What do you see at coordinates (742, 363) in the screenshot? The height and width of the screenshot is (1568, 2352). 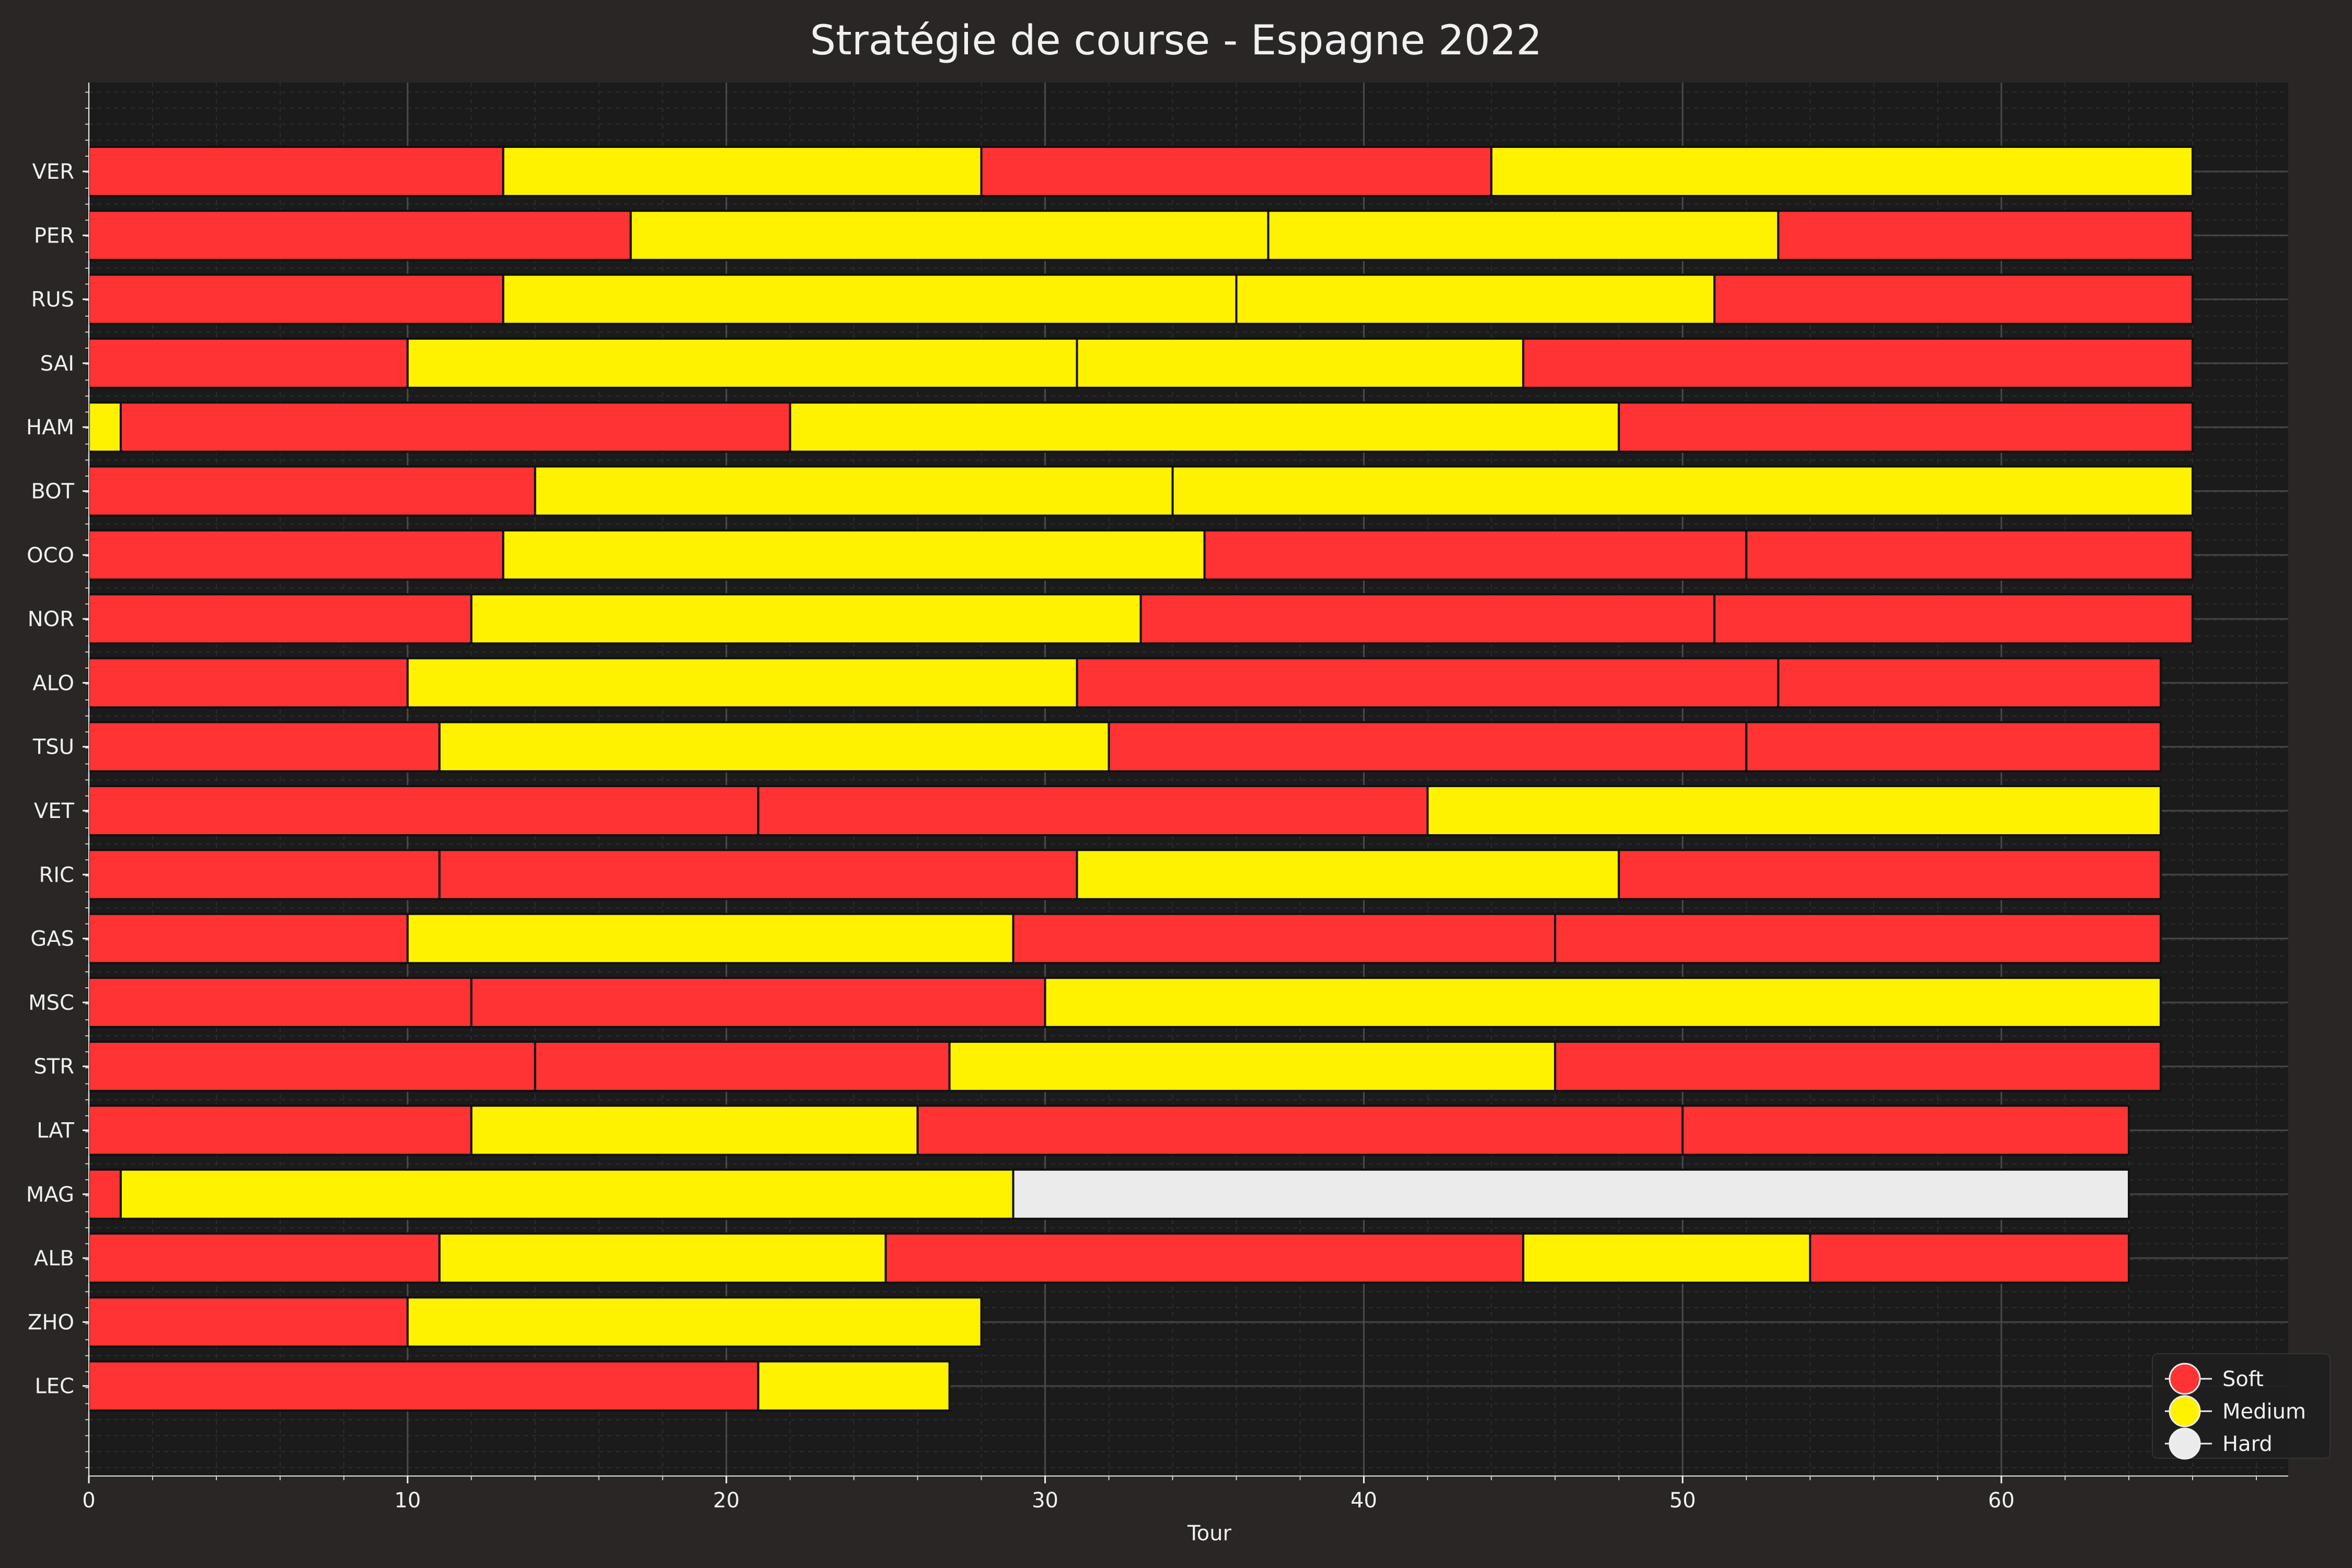 I see `stint-bar-sai-medium` at bounding box center [742, 363].